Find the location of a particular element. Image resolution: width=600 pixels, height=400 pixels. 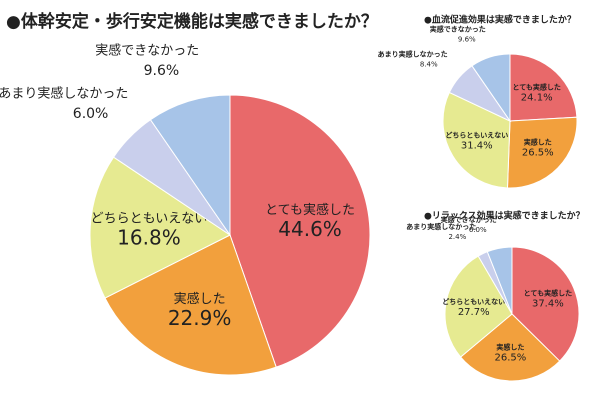

slice-value: 8.4% is located at coordinates (429, 65).